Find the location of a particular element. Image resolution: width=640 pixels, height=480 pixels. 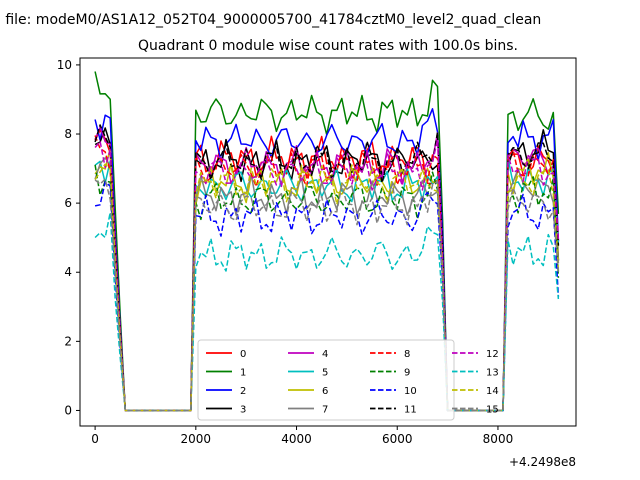

legend-label-5: 5 is located at coordinates (325, 373).